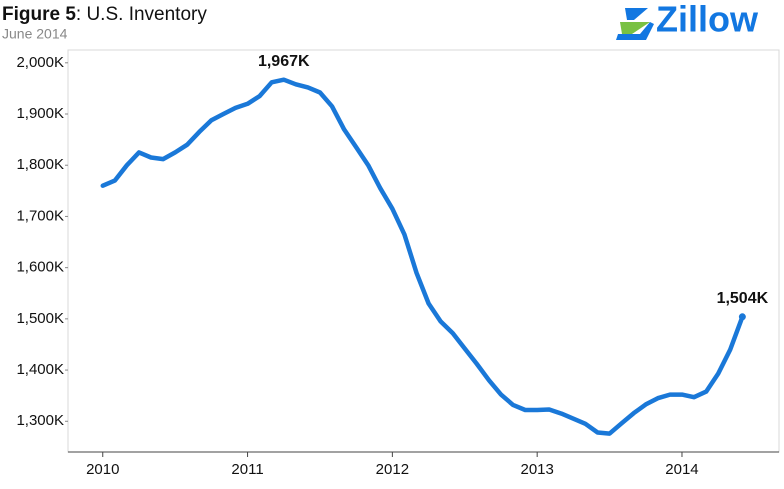 The image size is (784, 489). Describe the element at coordinates (681, 469) in the screenshot. I see `x-tick-label: 2014` at that location.